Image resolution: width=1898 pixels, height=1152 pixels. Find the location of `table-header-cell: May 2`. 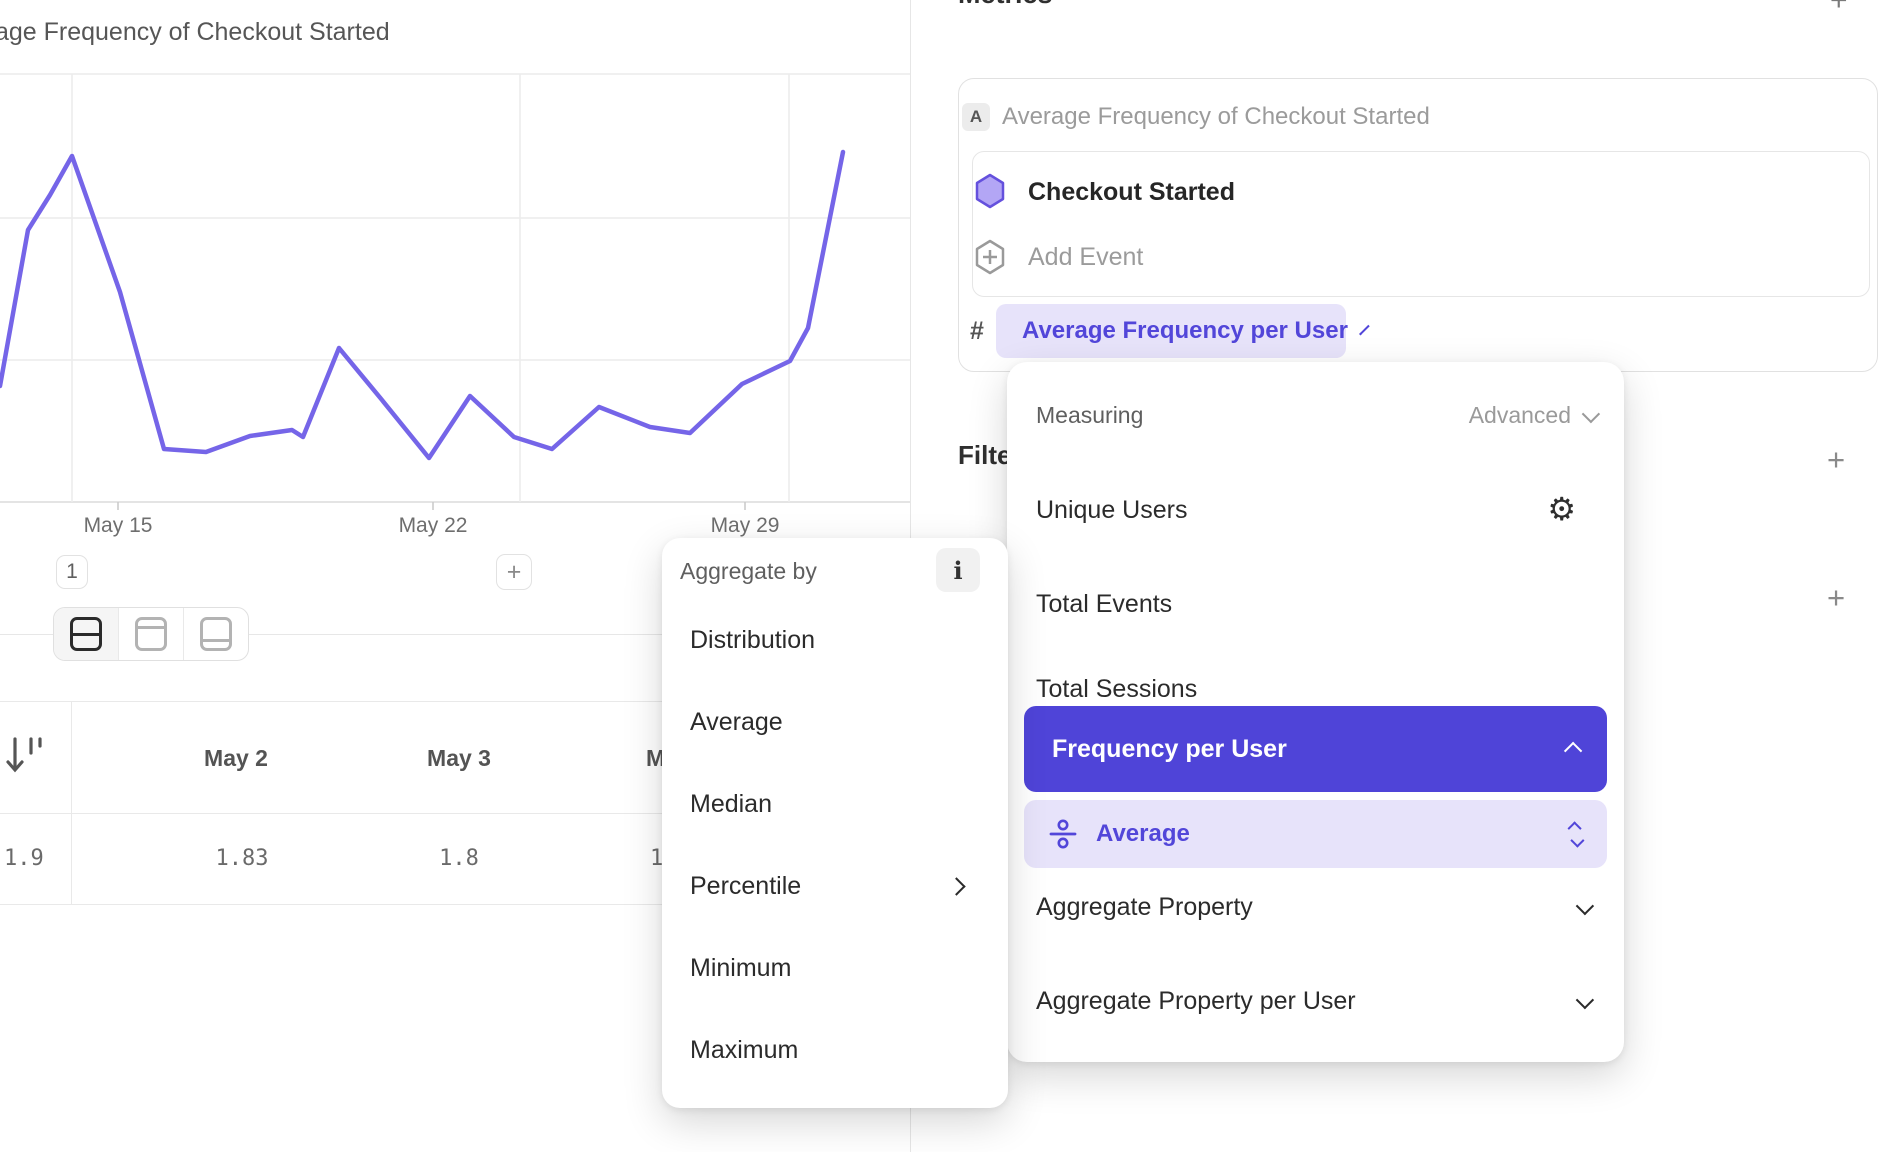

table-header-cell: May 2 is located at coordinates (236, 758).